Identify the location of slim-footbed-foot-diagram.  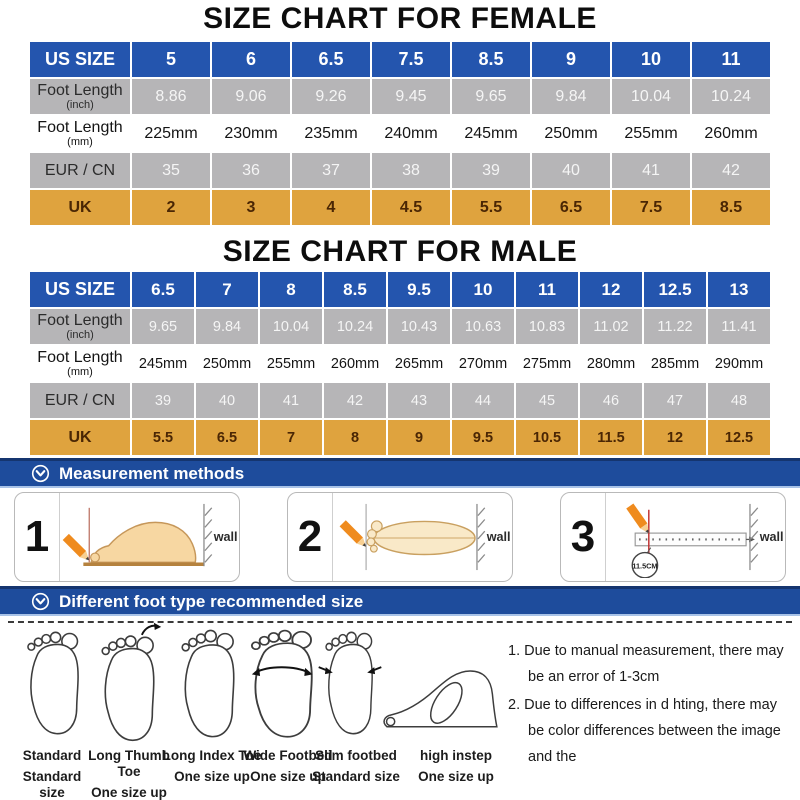
(350, 683).